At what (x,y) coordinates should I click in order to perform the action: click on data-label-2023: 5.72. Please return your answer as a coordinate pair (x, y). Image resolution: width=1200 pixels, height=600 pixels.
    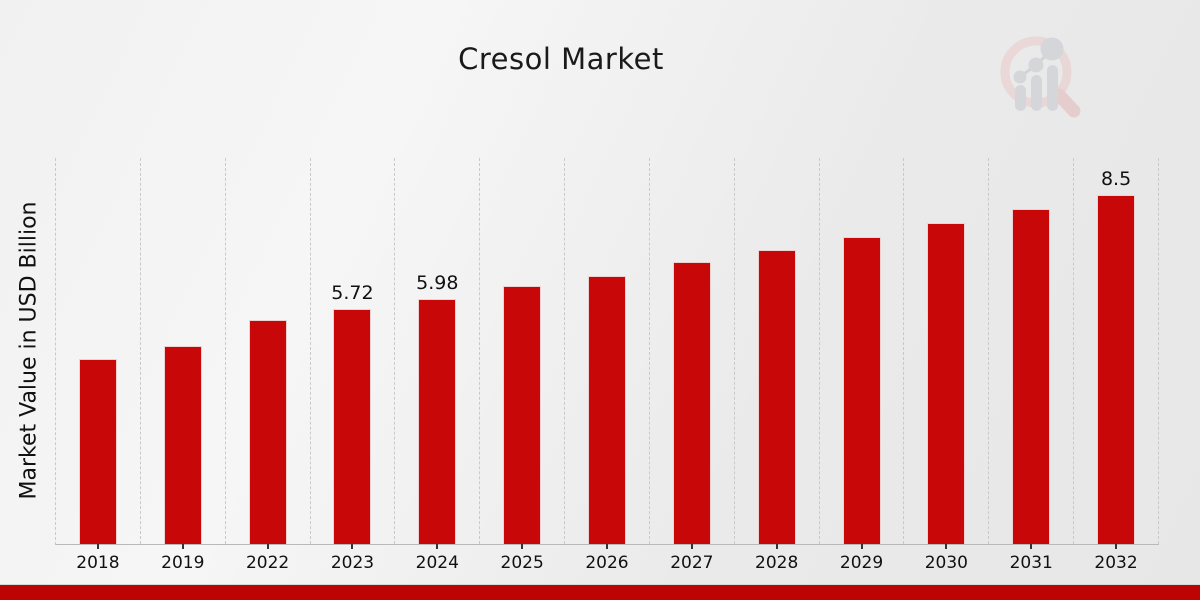
    Looking at the image, I should click on (352, 293).